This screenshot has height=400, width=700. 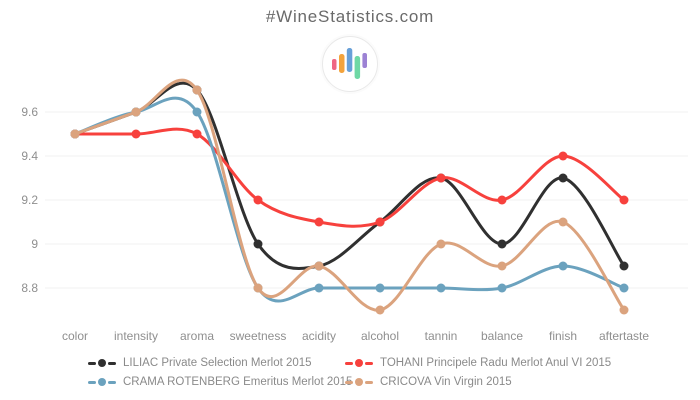 What do you see at coordinates (29, 200) in the screenshot?
I see `y-tick-label: 9.2` at bounding box center [29, 200].